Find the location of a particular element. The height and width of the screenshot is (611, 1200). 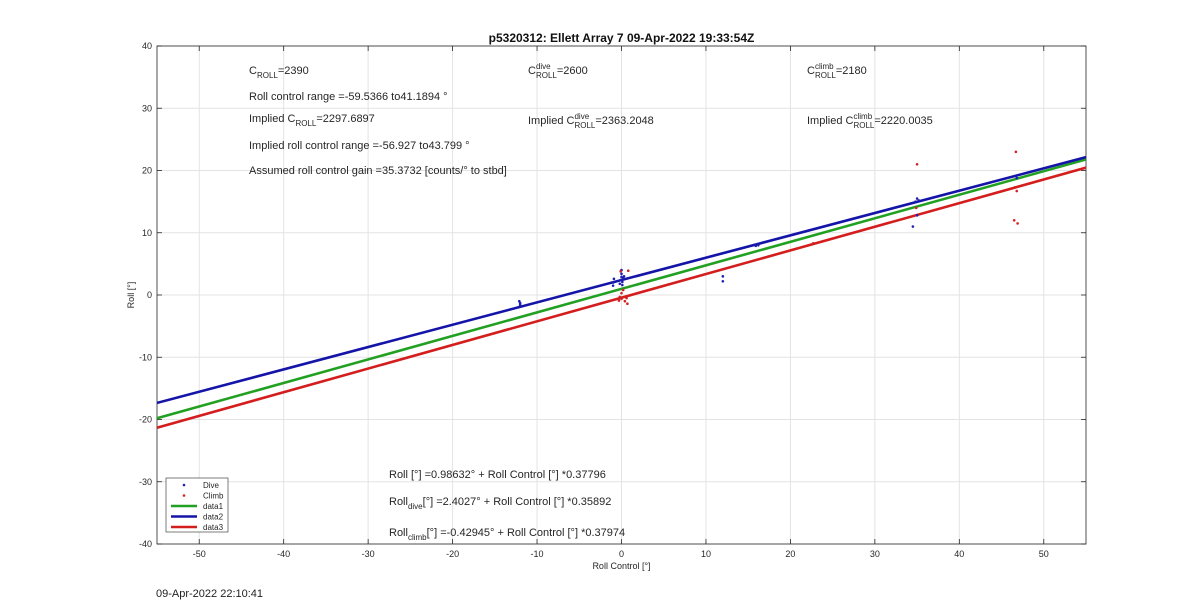

legend-label-climb: Climb is located at coordinates (213, 496).